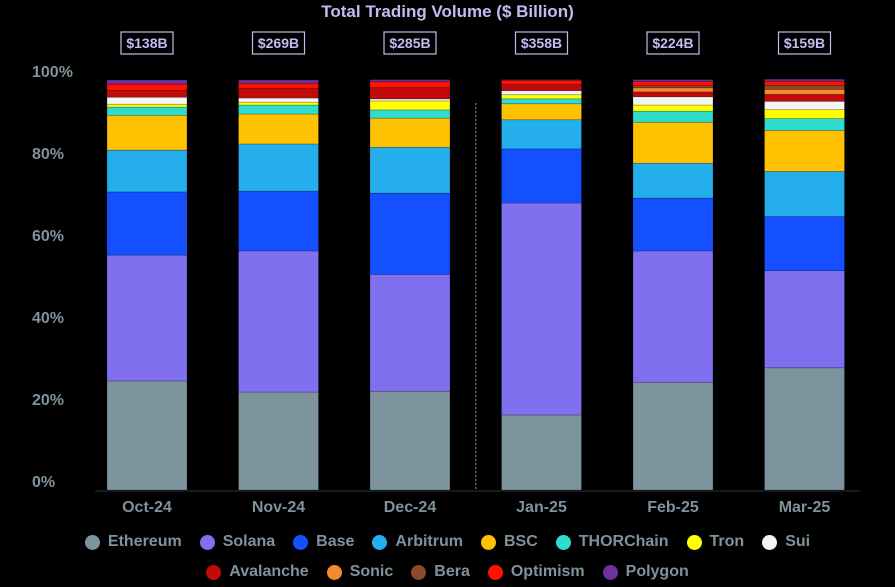 This screenshot has width=895, height=587. I want to click on y-tick-label: 20%, so click(48, 400).